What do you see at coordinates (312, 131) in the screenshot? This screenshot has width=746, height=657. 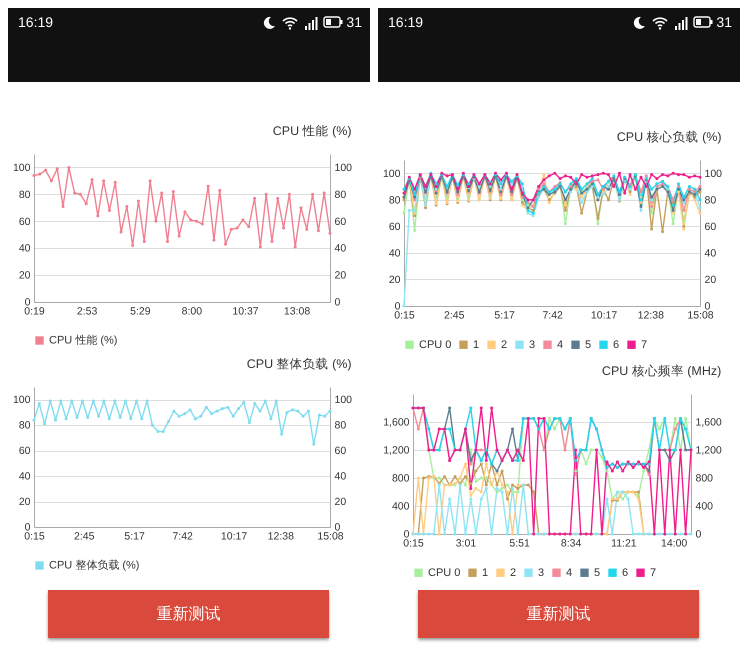 I see `chart-title: CPU 性能 (%)` at bounding box center [312, 131].